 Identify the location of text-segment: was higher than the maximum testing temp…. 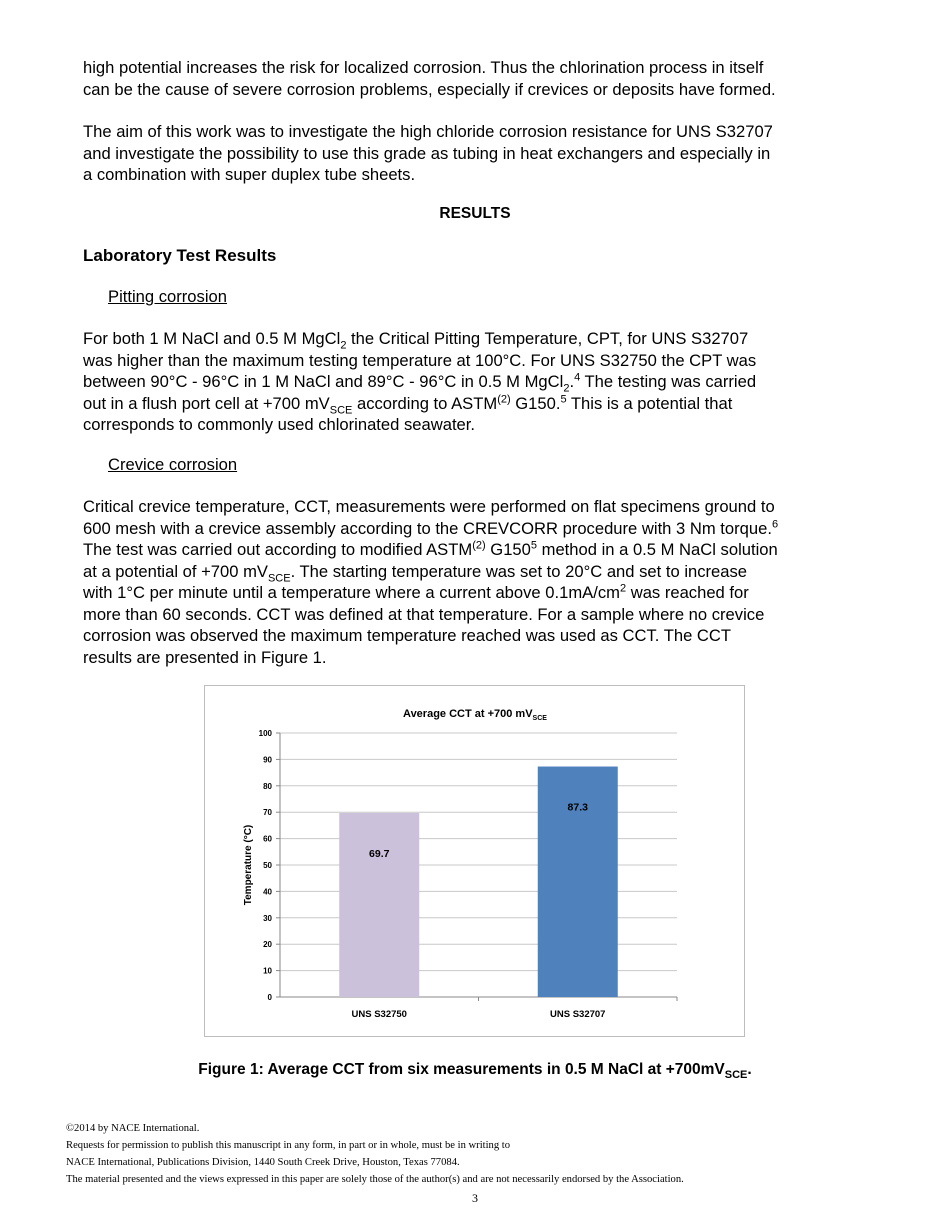
(420, 360).